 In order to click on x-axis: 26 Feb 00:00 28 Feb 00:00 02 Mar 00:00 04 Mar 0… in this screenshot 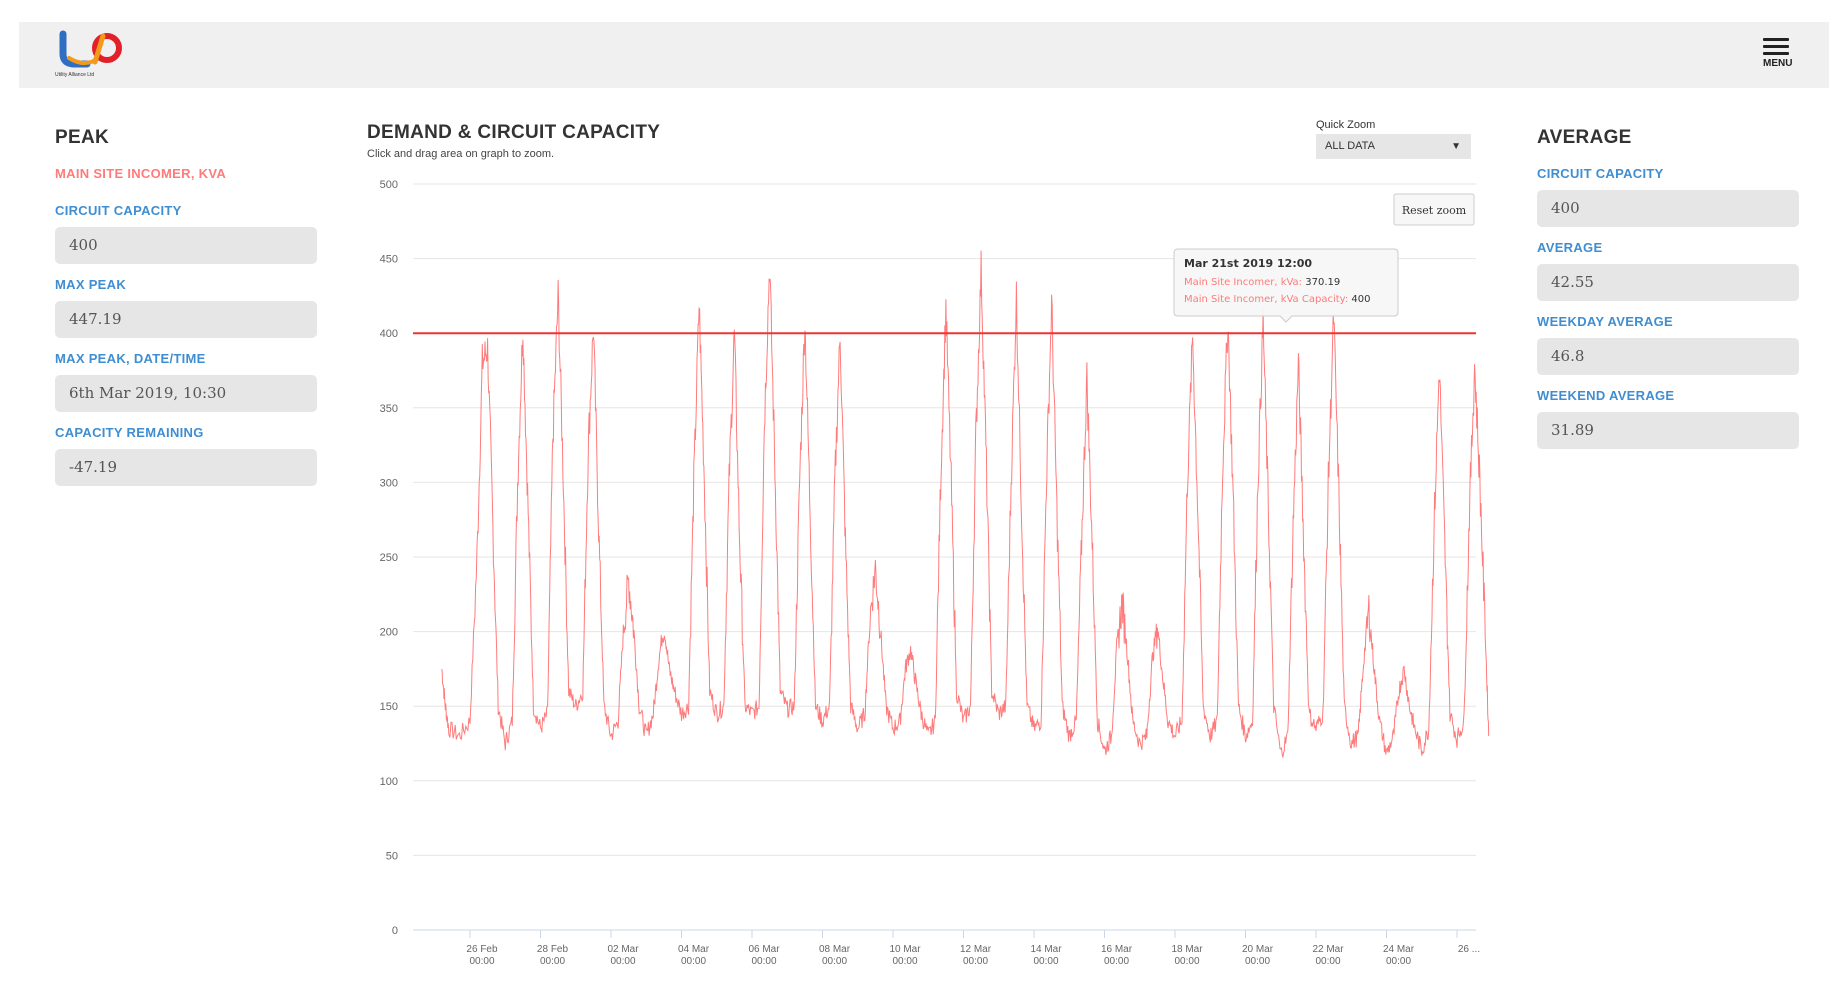, I will do `click(946, 948)`.